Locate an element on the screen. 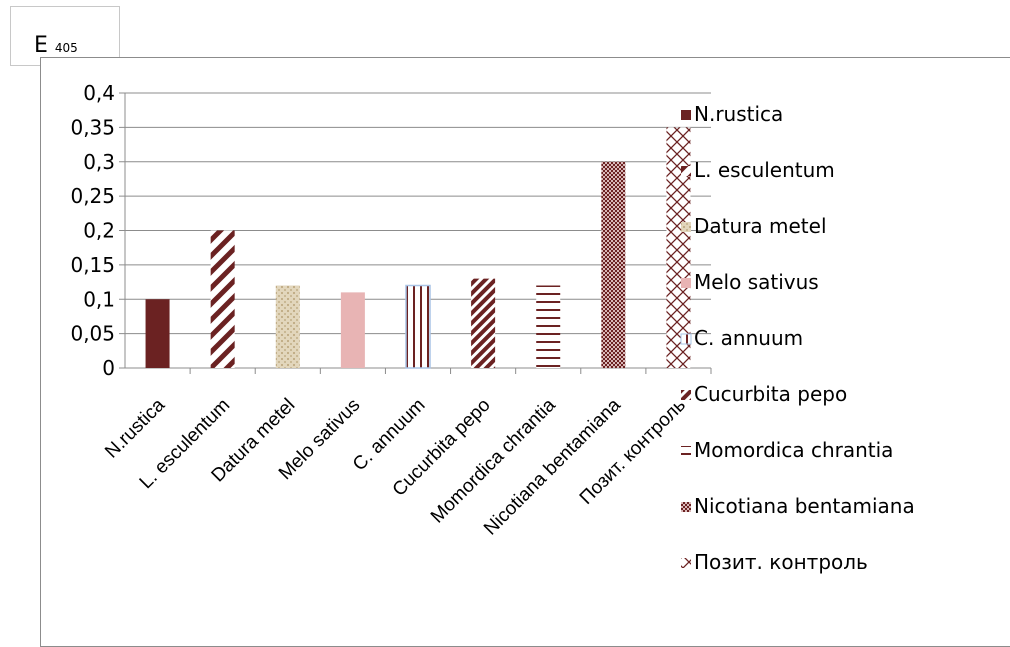 The height and width of the screenshot is (647, 1010). y-tick-label: 0,3 is located at coordinates (99, 162).